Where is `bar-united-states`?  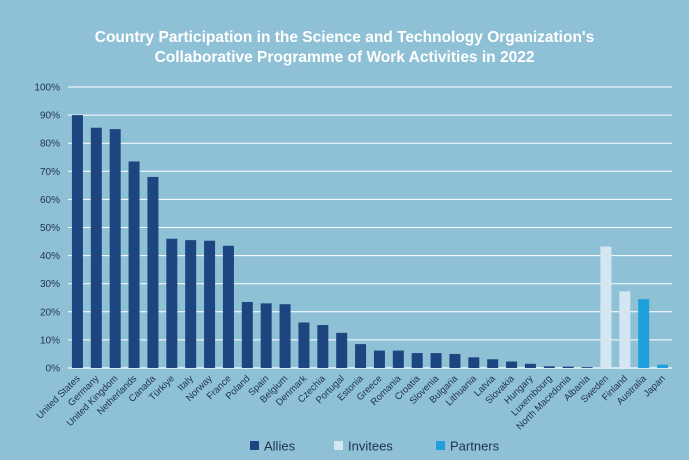
bar-united-states is located at coordinates (77, 241).